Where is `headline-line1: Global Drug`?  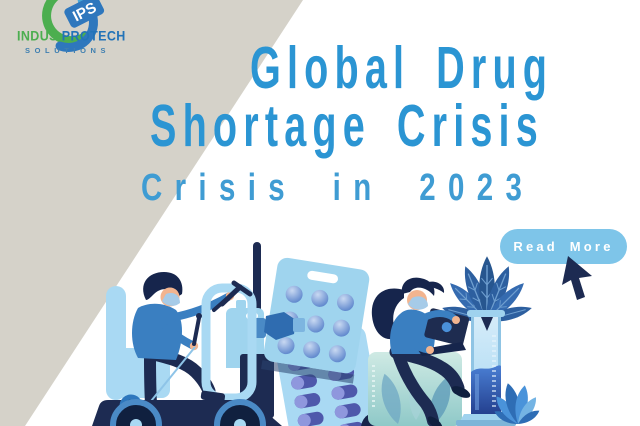 headline-line1: Global Drug is located at coordinates (402, 68).